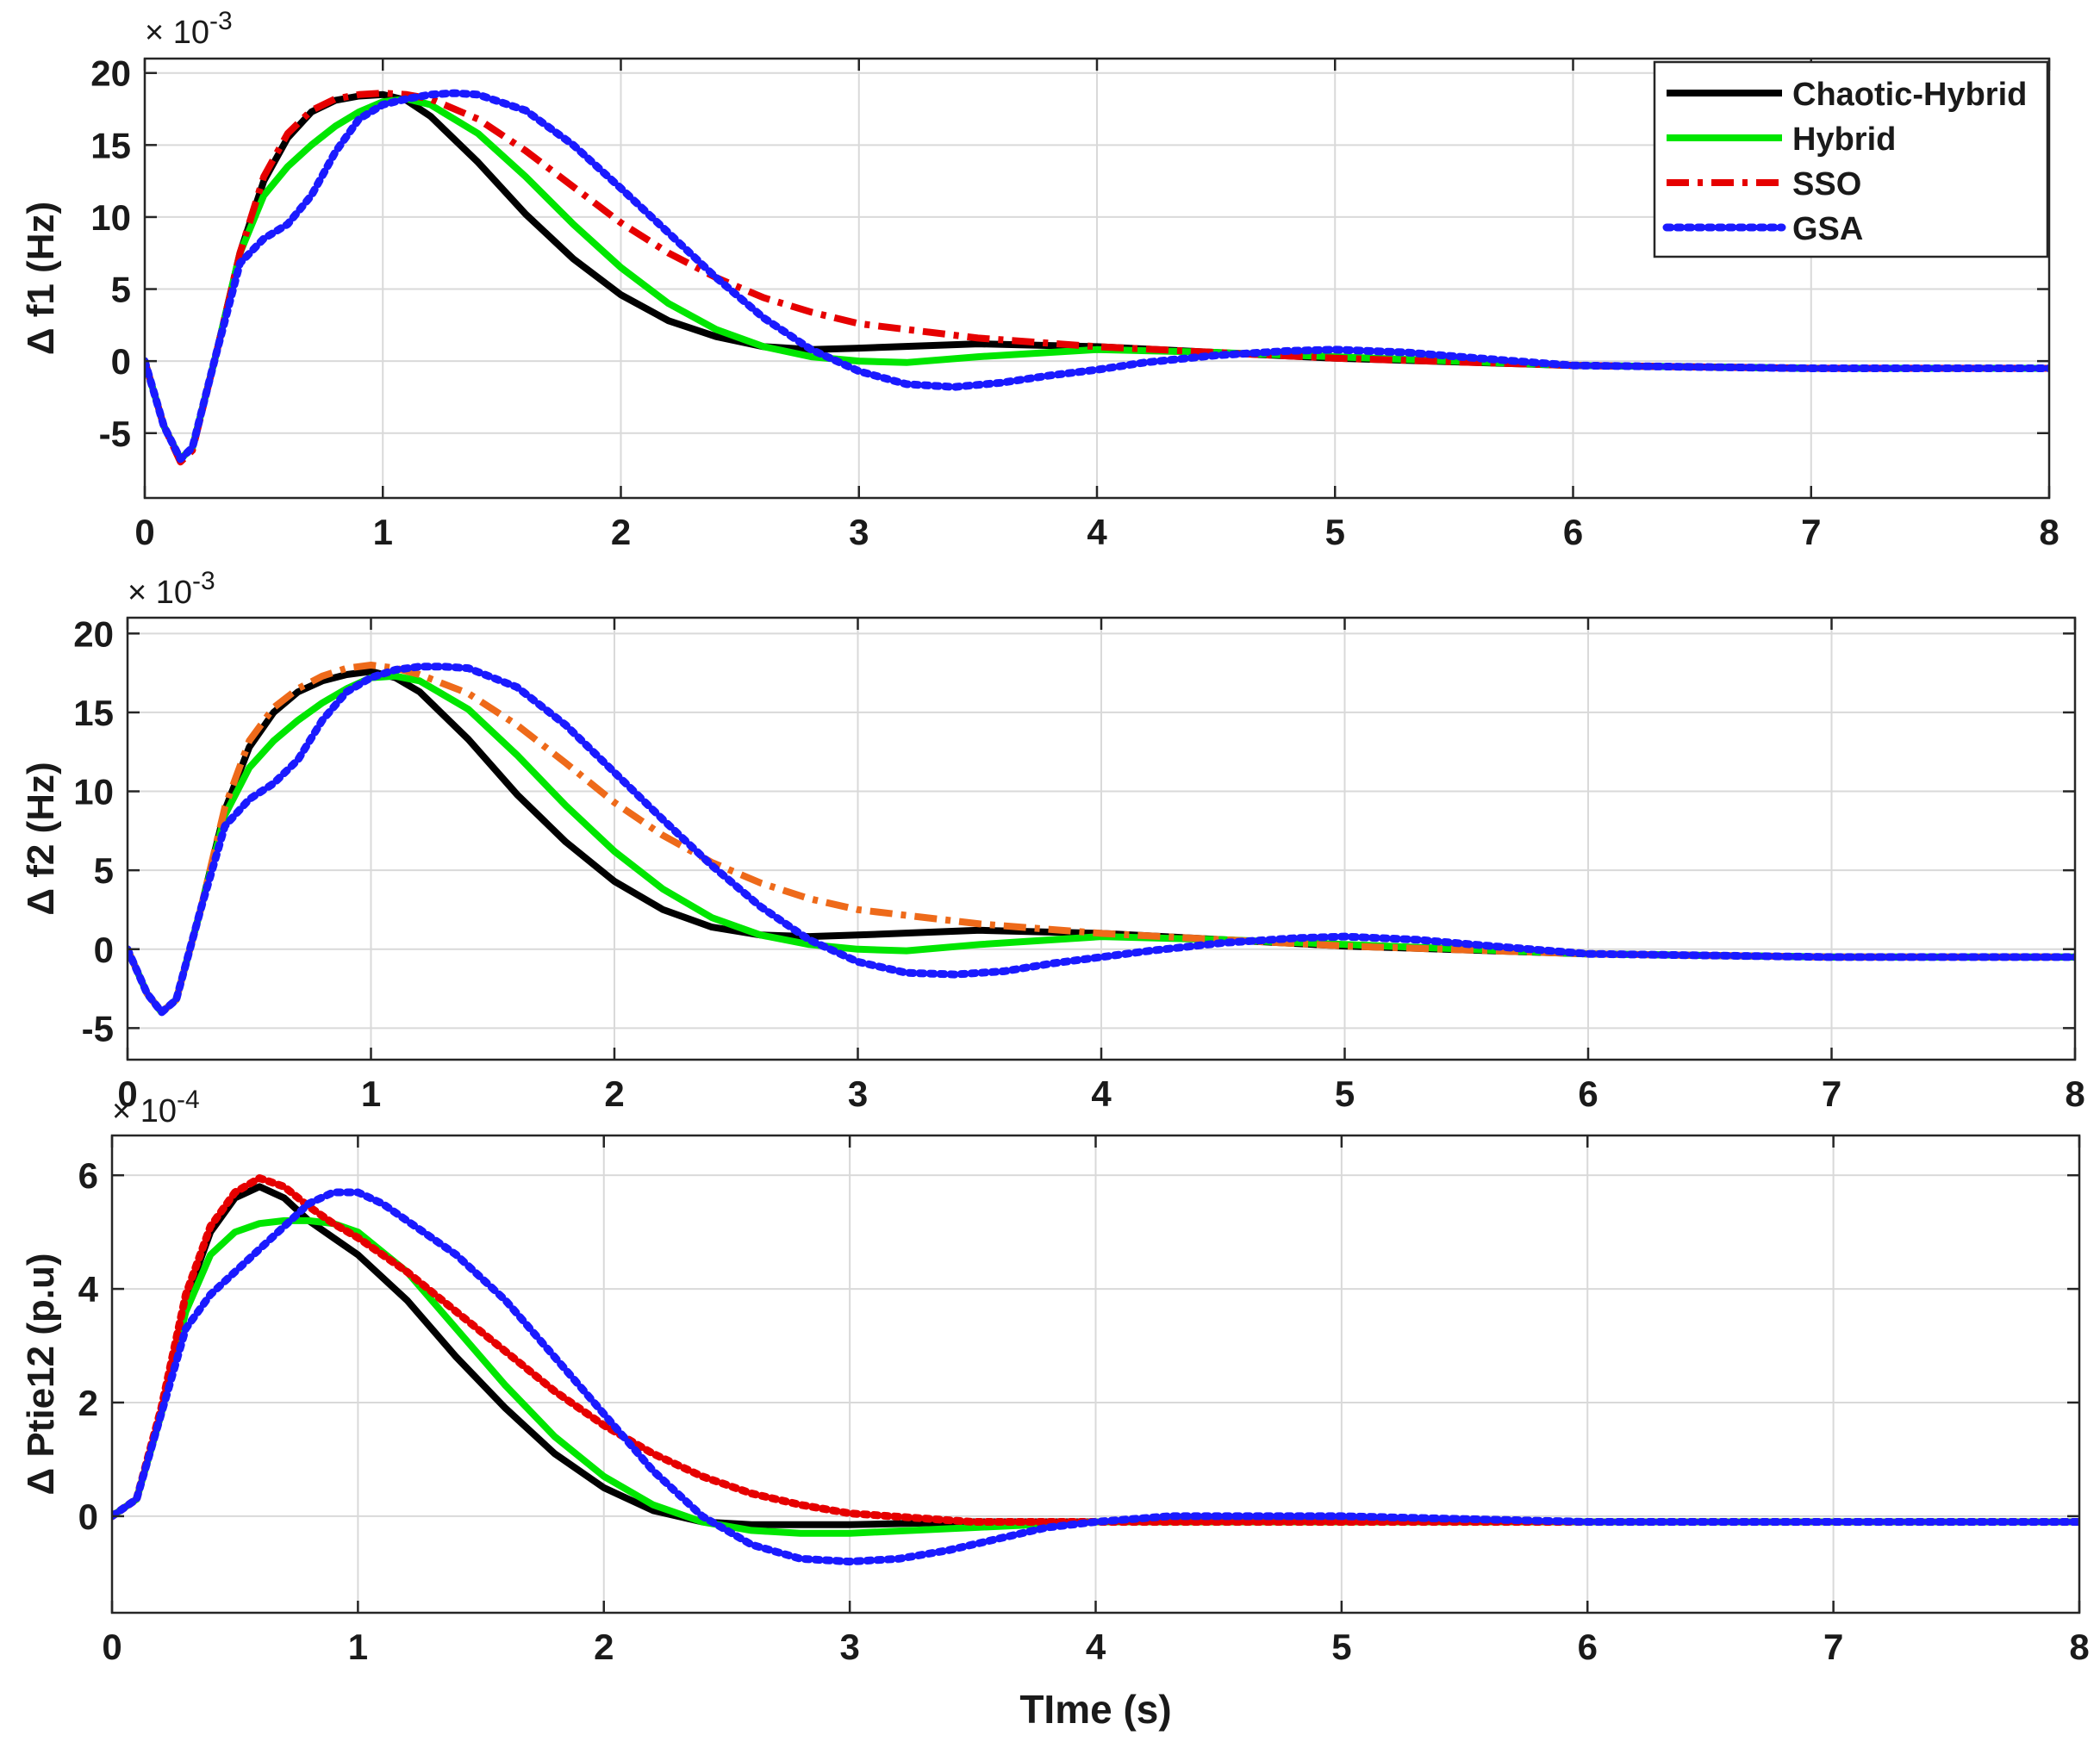 The image size is (2100, 1742). What do you see at coordinates (88, 1403) in the screenshot?
I see `y-tick-label: 2` at bounding box center [88, 1403].